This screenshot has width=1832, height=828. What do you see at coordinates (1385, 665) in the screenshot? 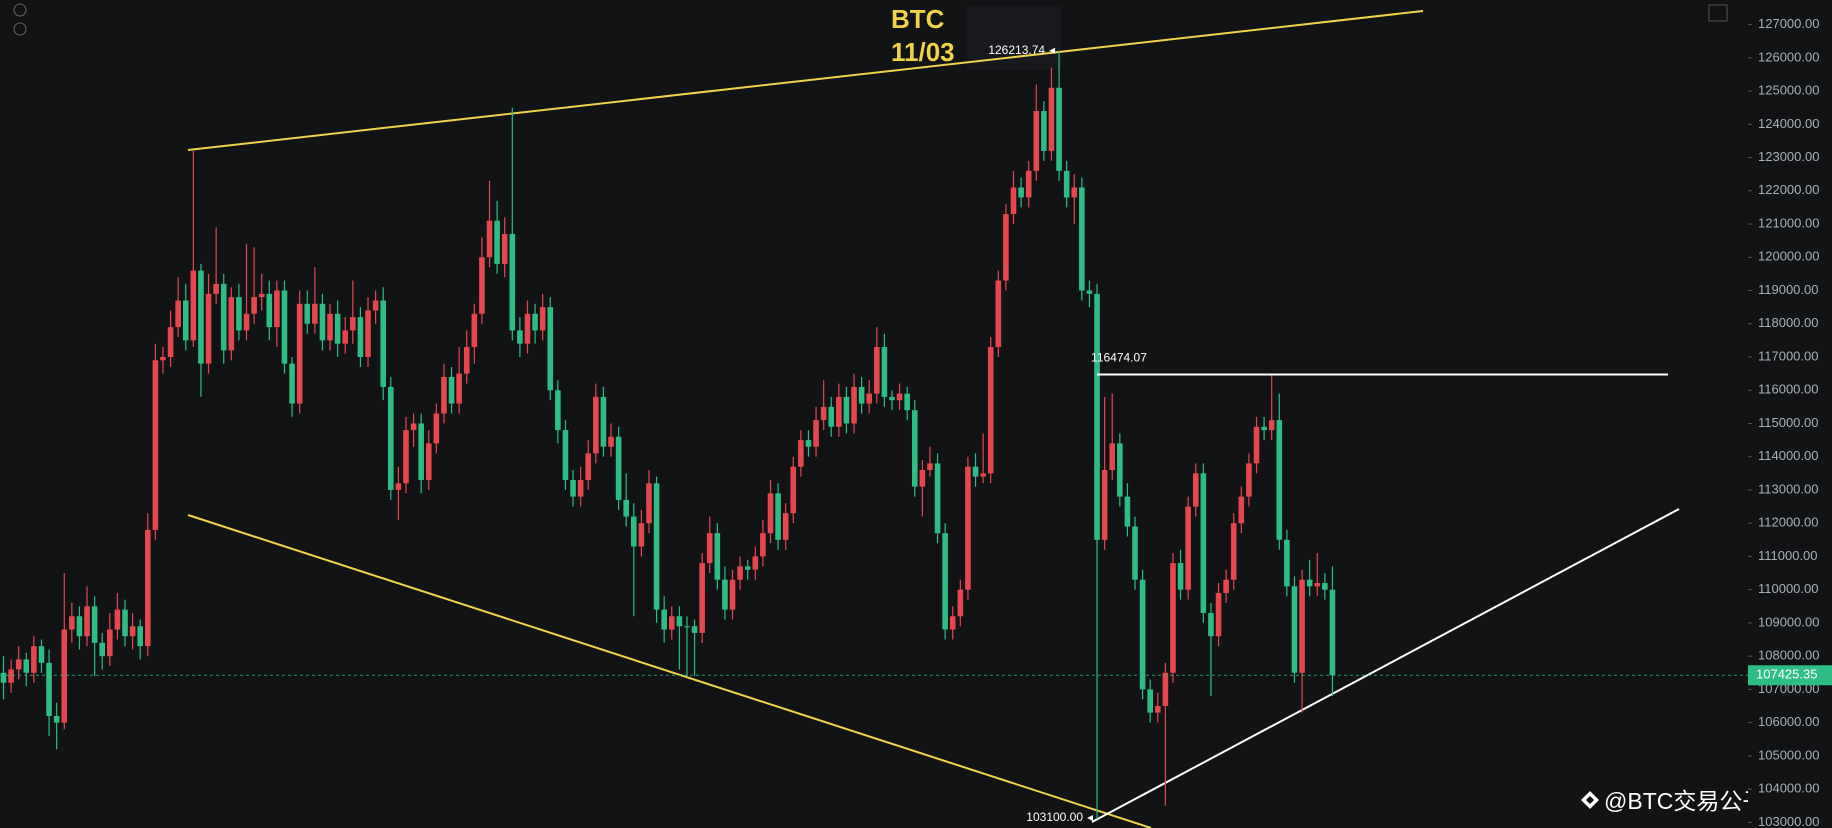
I see `support-trendline` at bounding box center [1385, 665].